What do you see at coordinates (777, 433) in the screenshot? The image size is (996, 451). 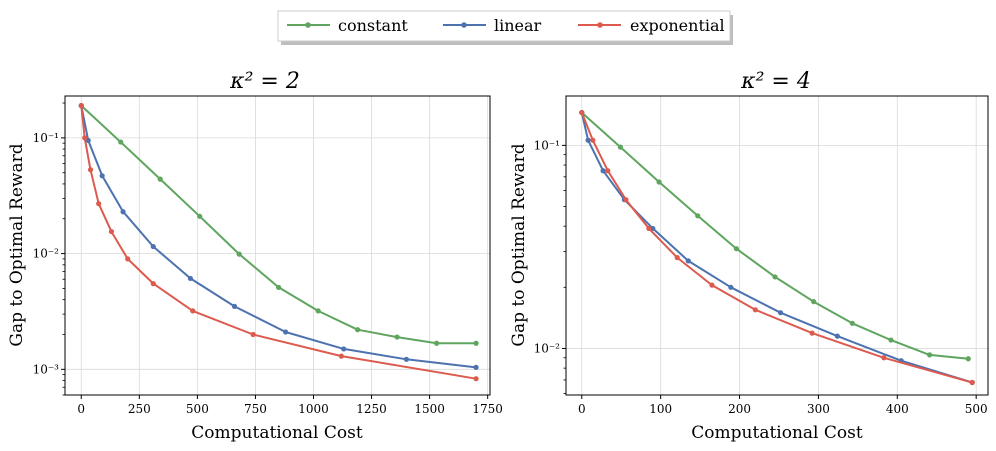 I see `chart-right-xlabel: Computational Cost` at bounding box center [777, 433].